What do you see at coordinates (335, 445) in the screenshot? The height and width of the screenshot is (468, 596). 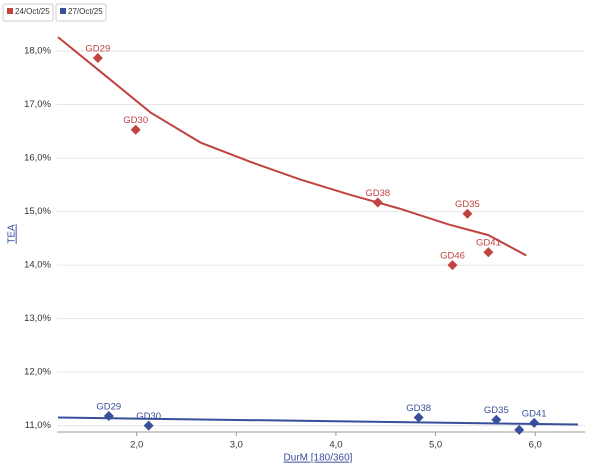 I see `x-tick-label: 4,0` at bounding box center [335, 445].